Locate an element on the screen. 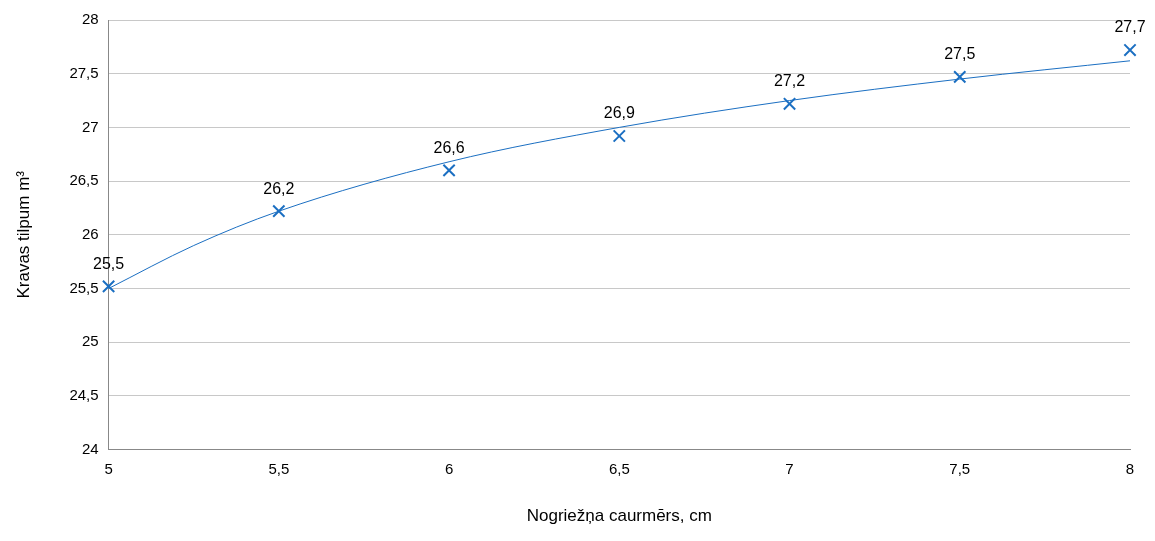 The width and height of the screenshot is (1155, 541). x-tick-label: 7 is located at coordinates (789, 468).